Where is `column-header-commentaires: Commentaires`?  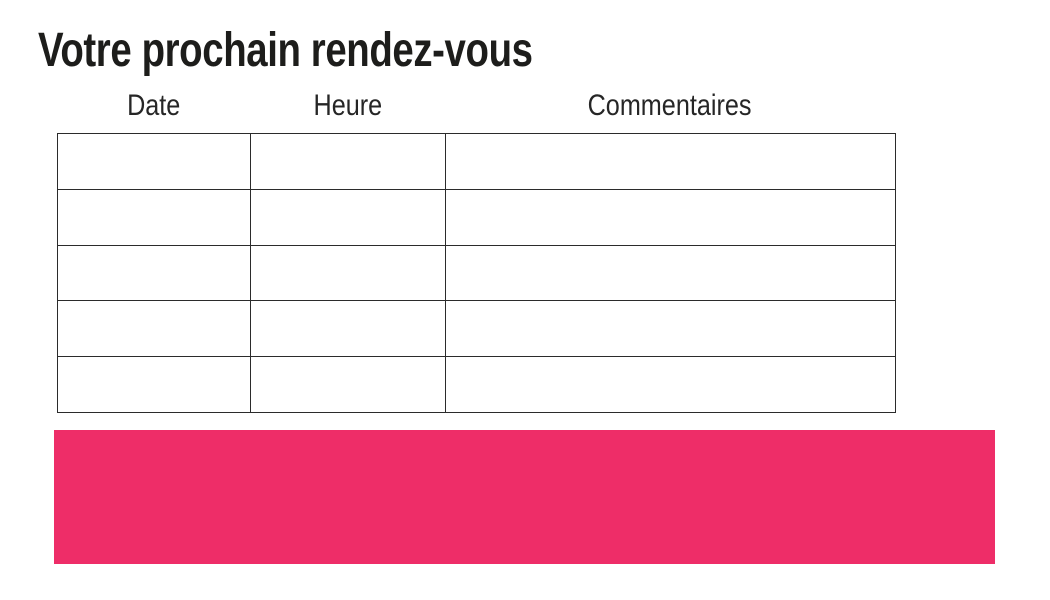
column-header-commentaires: Commentaires is located at coordinates (670, 106).